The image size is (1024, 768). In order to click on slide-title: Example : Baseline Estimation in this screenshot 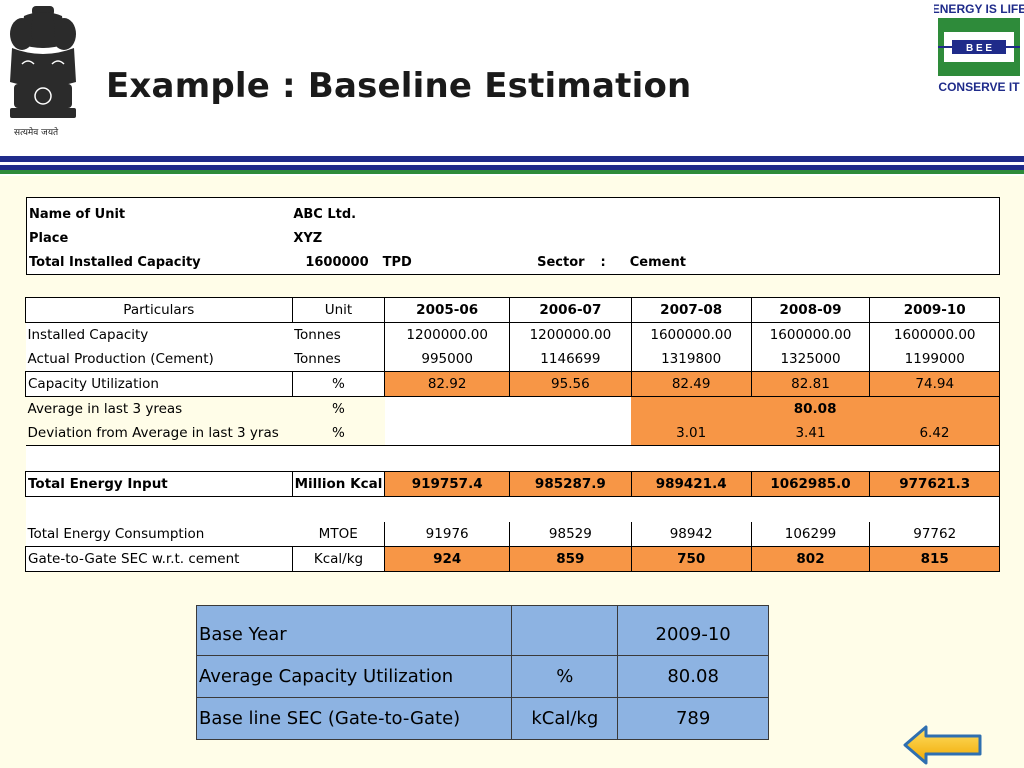, I will do `click(399, 86)`.